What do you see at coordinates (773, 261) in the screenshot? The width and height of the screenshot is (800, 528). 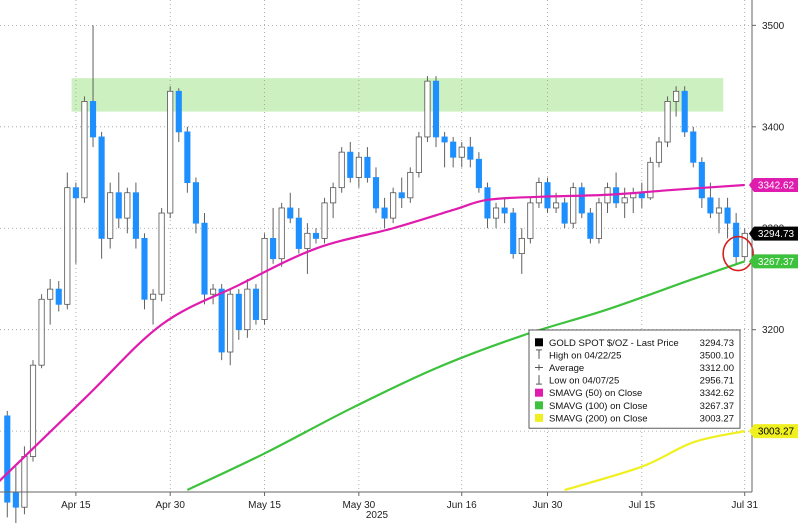 I see `value-tag: 3267.37` at bounding box center [773, 261].